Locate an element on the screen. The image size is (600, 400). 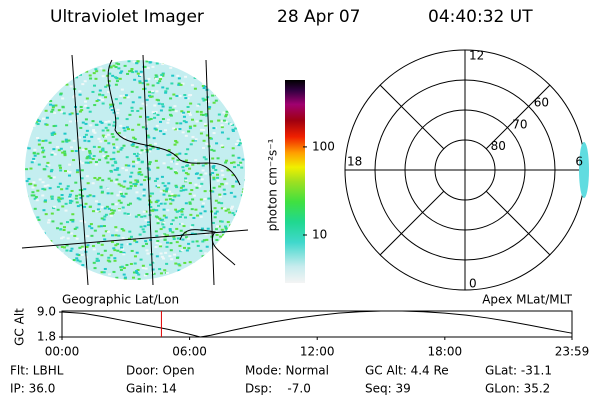
polar-spoke is located at coordinates (518, 223).